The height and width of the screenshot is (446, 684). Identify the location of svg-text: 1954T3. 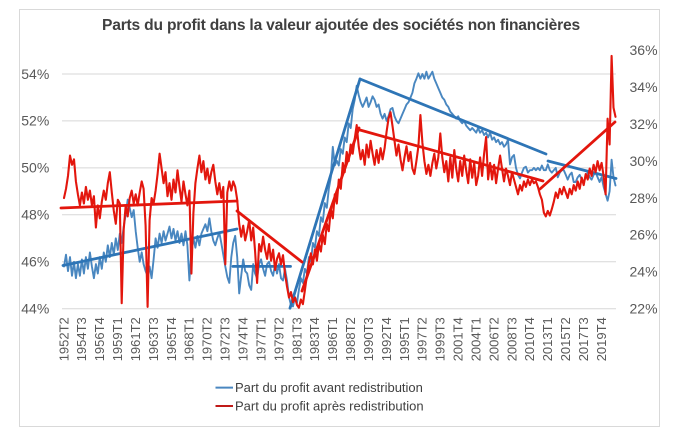
(81, 339).